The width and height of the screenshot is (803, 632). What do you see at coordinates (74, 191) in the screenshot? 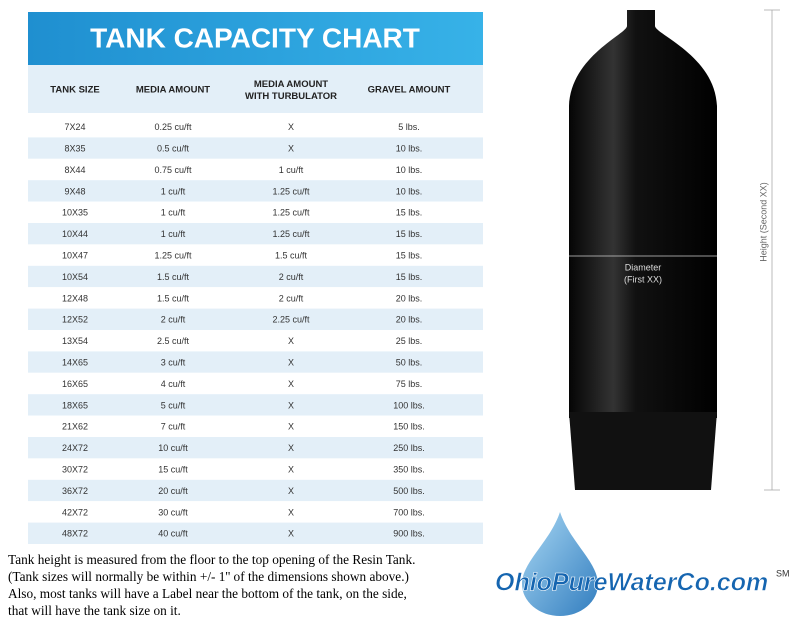
I see `table-cell: 9X48` at bounding box center [74, 191].